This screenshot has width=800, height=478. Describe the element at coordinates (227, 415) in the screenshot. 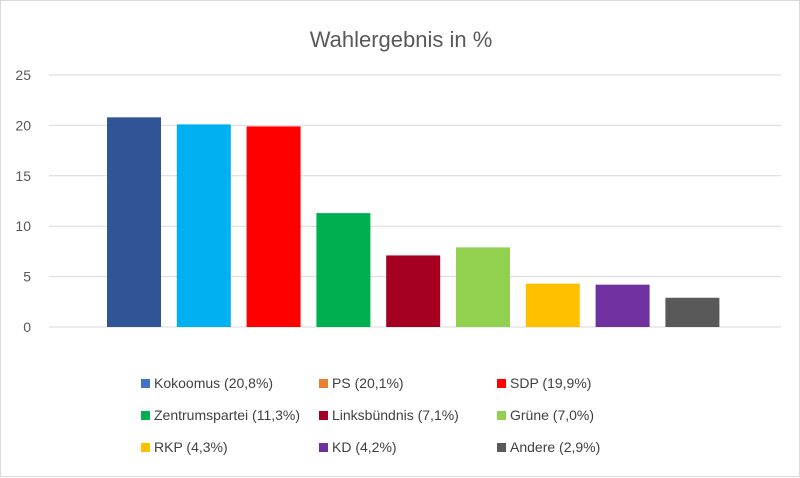

I see `legend-label: Zentrumspartei (11,3%)` at that location.